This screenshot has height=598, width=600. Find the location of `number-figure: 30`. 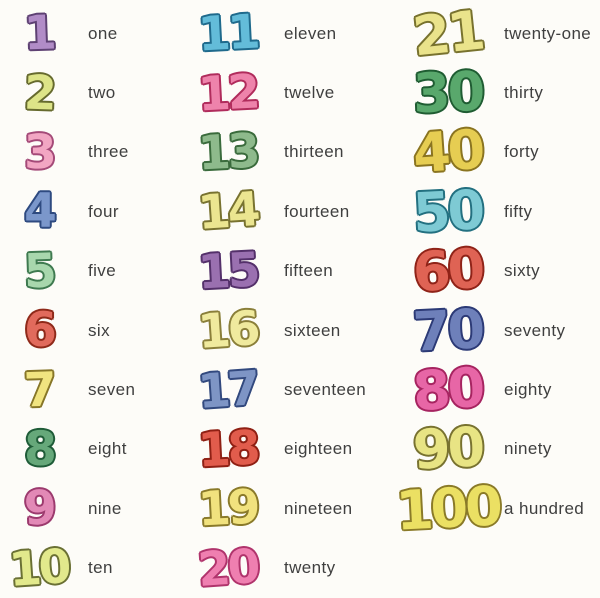

number-figure: 30 is located at coordinates (448, 92).